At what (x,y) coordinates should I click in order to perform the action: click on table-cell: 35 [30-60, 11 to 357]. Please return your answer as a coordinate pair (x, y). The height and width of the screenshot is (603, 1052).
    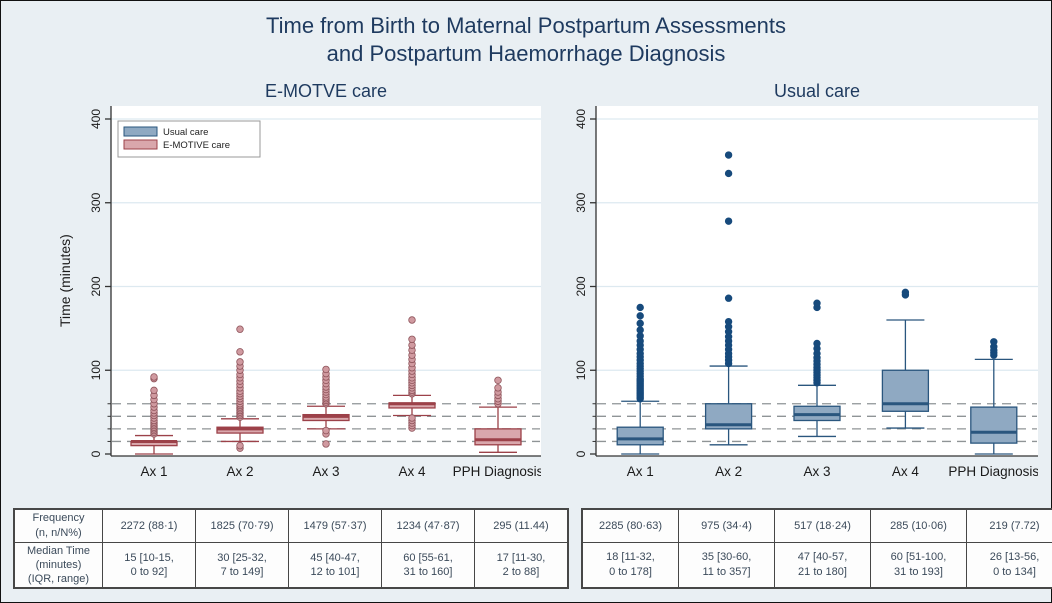
    Looking at the image, I should click on (726, 565).